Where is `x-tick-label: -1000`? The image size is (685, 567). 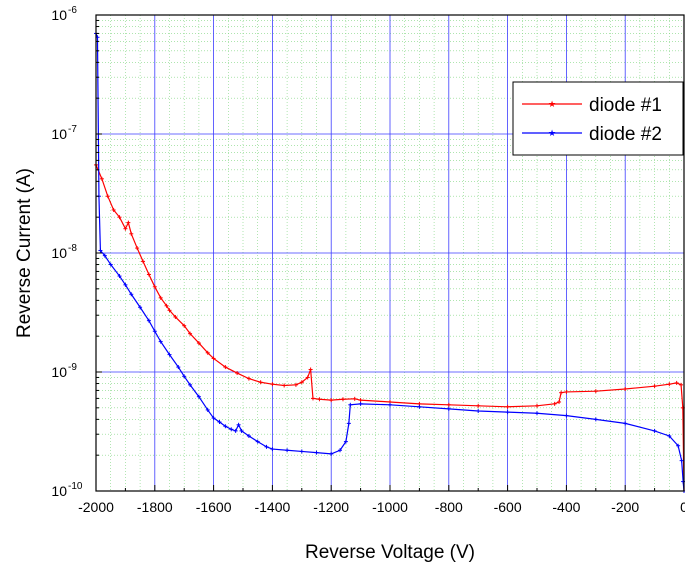
x-tick-label: -1000 is located at coordinates (390, 507).